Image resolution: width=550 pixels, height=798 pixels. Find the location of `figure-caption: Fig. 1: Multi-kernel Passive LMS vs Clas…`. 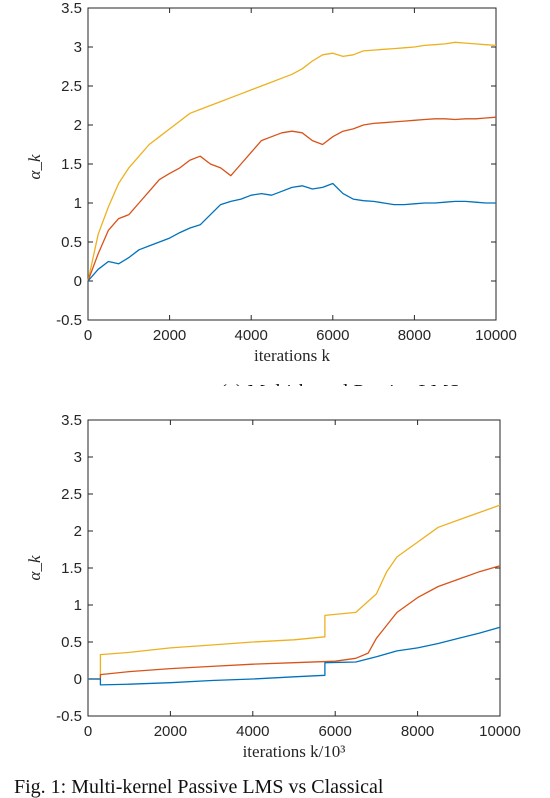

figure-caption: Fig. 1: Multi-kernel Passive LMS vs Clas… is located at coordinates (199, 787).